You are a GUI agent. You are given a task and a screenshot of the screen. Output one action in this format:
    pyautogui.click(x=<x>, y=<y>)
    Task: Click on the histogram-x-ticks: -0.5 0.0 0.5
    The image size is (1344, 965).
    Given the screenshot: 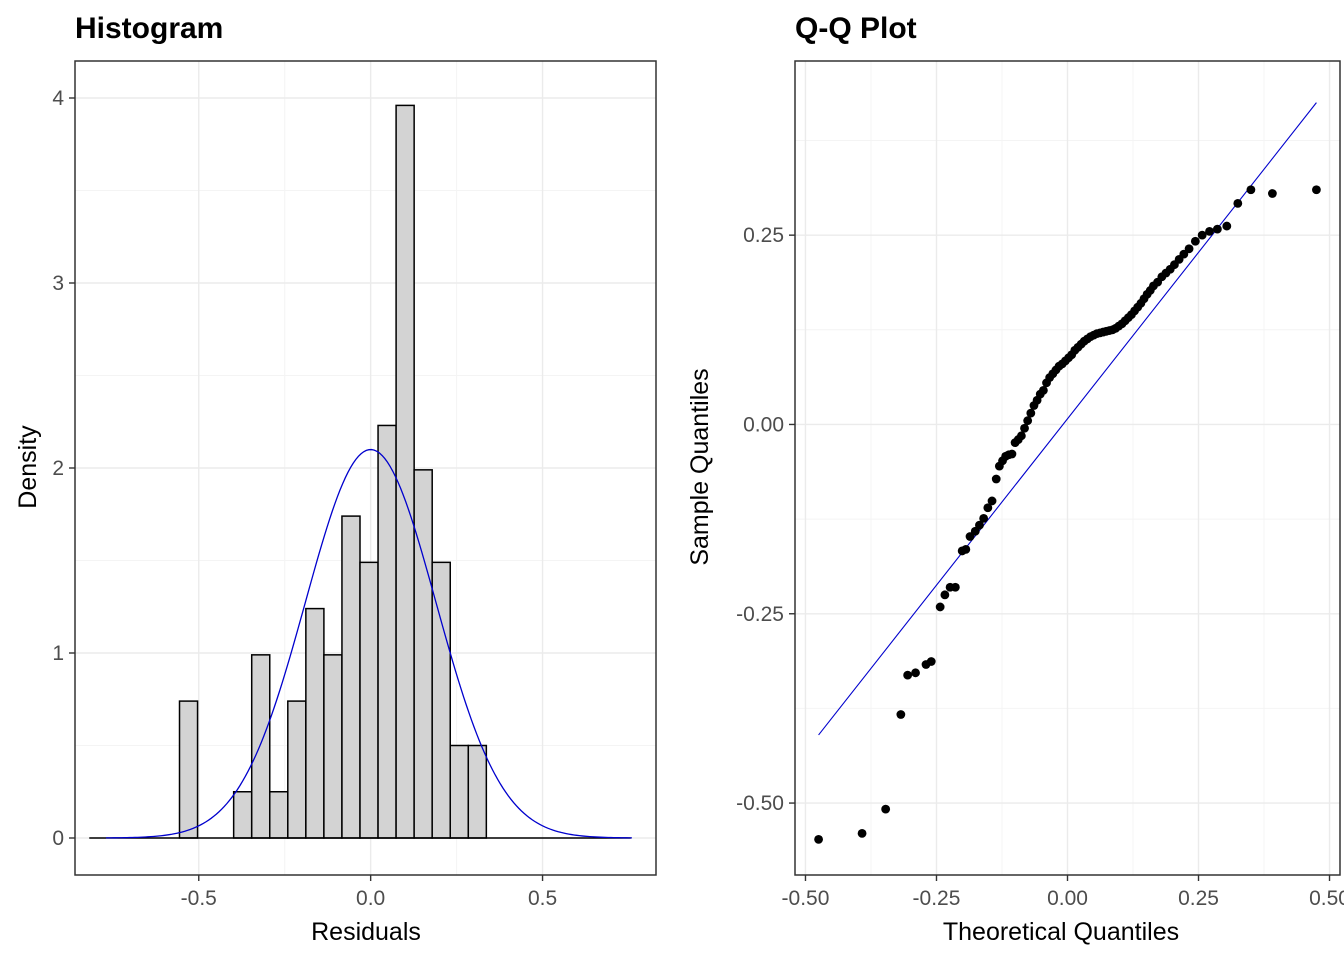 What is the action you would take?
    pyautogui.click(x=369, y=892)
    